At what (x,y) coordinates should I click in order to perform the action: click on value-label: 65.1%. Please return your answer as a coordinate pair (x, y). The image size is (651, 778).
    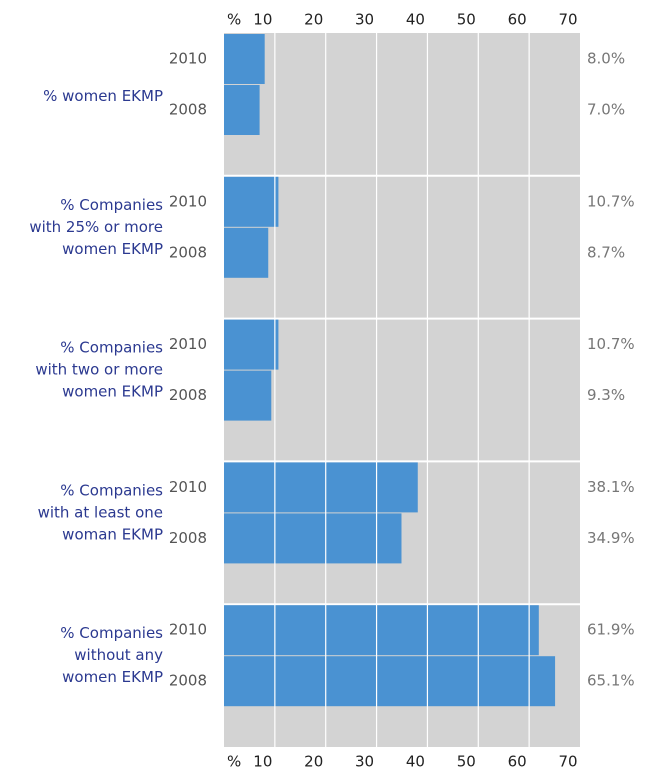
    Looking at the image, I should click on (611, 681).